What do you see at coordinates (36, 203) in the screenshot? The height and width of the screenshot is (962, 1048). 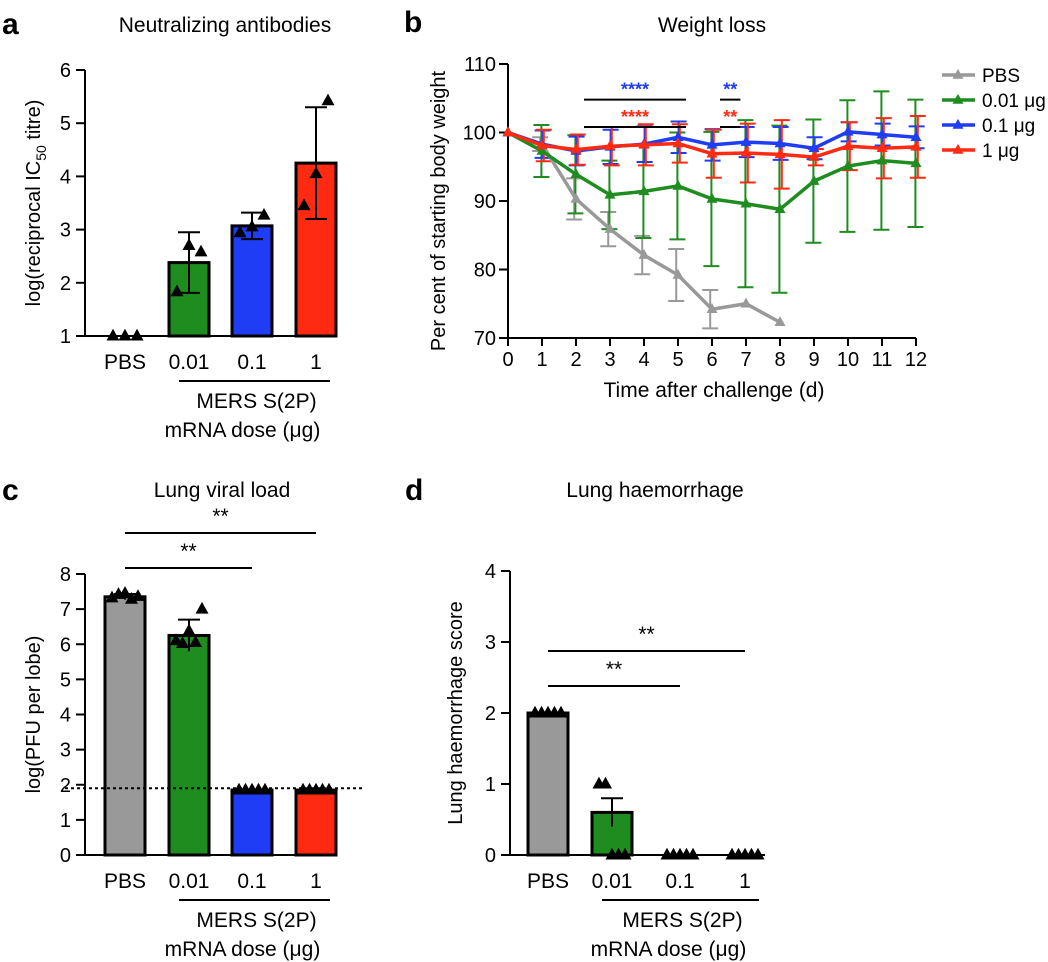 I see `y-axis-label: log(reciprocal IC50 titre)` at bounding box center [36, 203].